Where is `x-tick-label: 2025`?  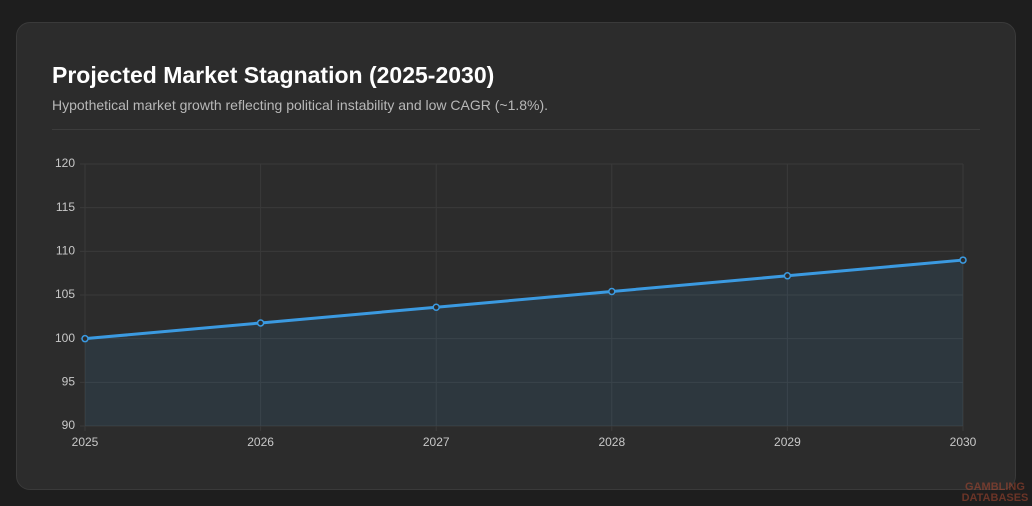
x-tick-label: 2025 is located at coordinates (85, 442).